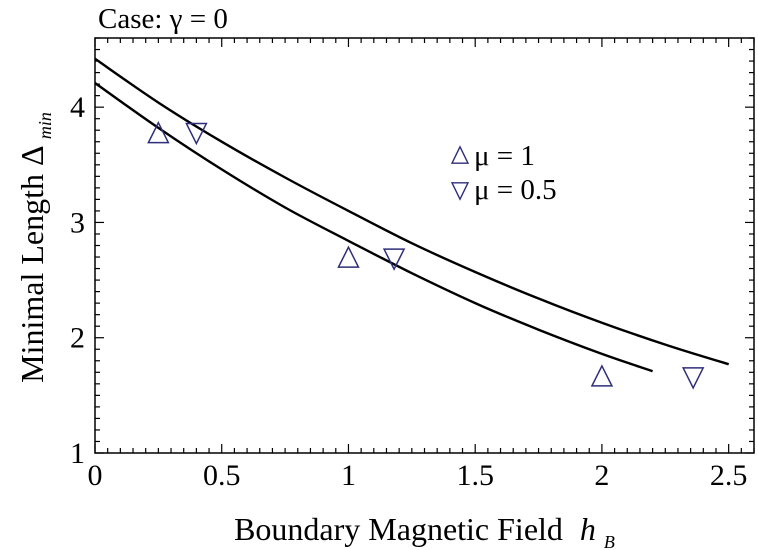  What do you see at coordinates (348, 475) in the screenshot?
I see `x-tick-label: 1` at bounding box center [348, 475].